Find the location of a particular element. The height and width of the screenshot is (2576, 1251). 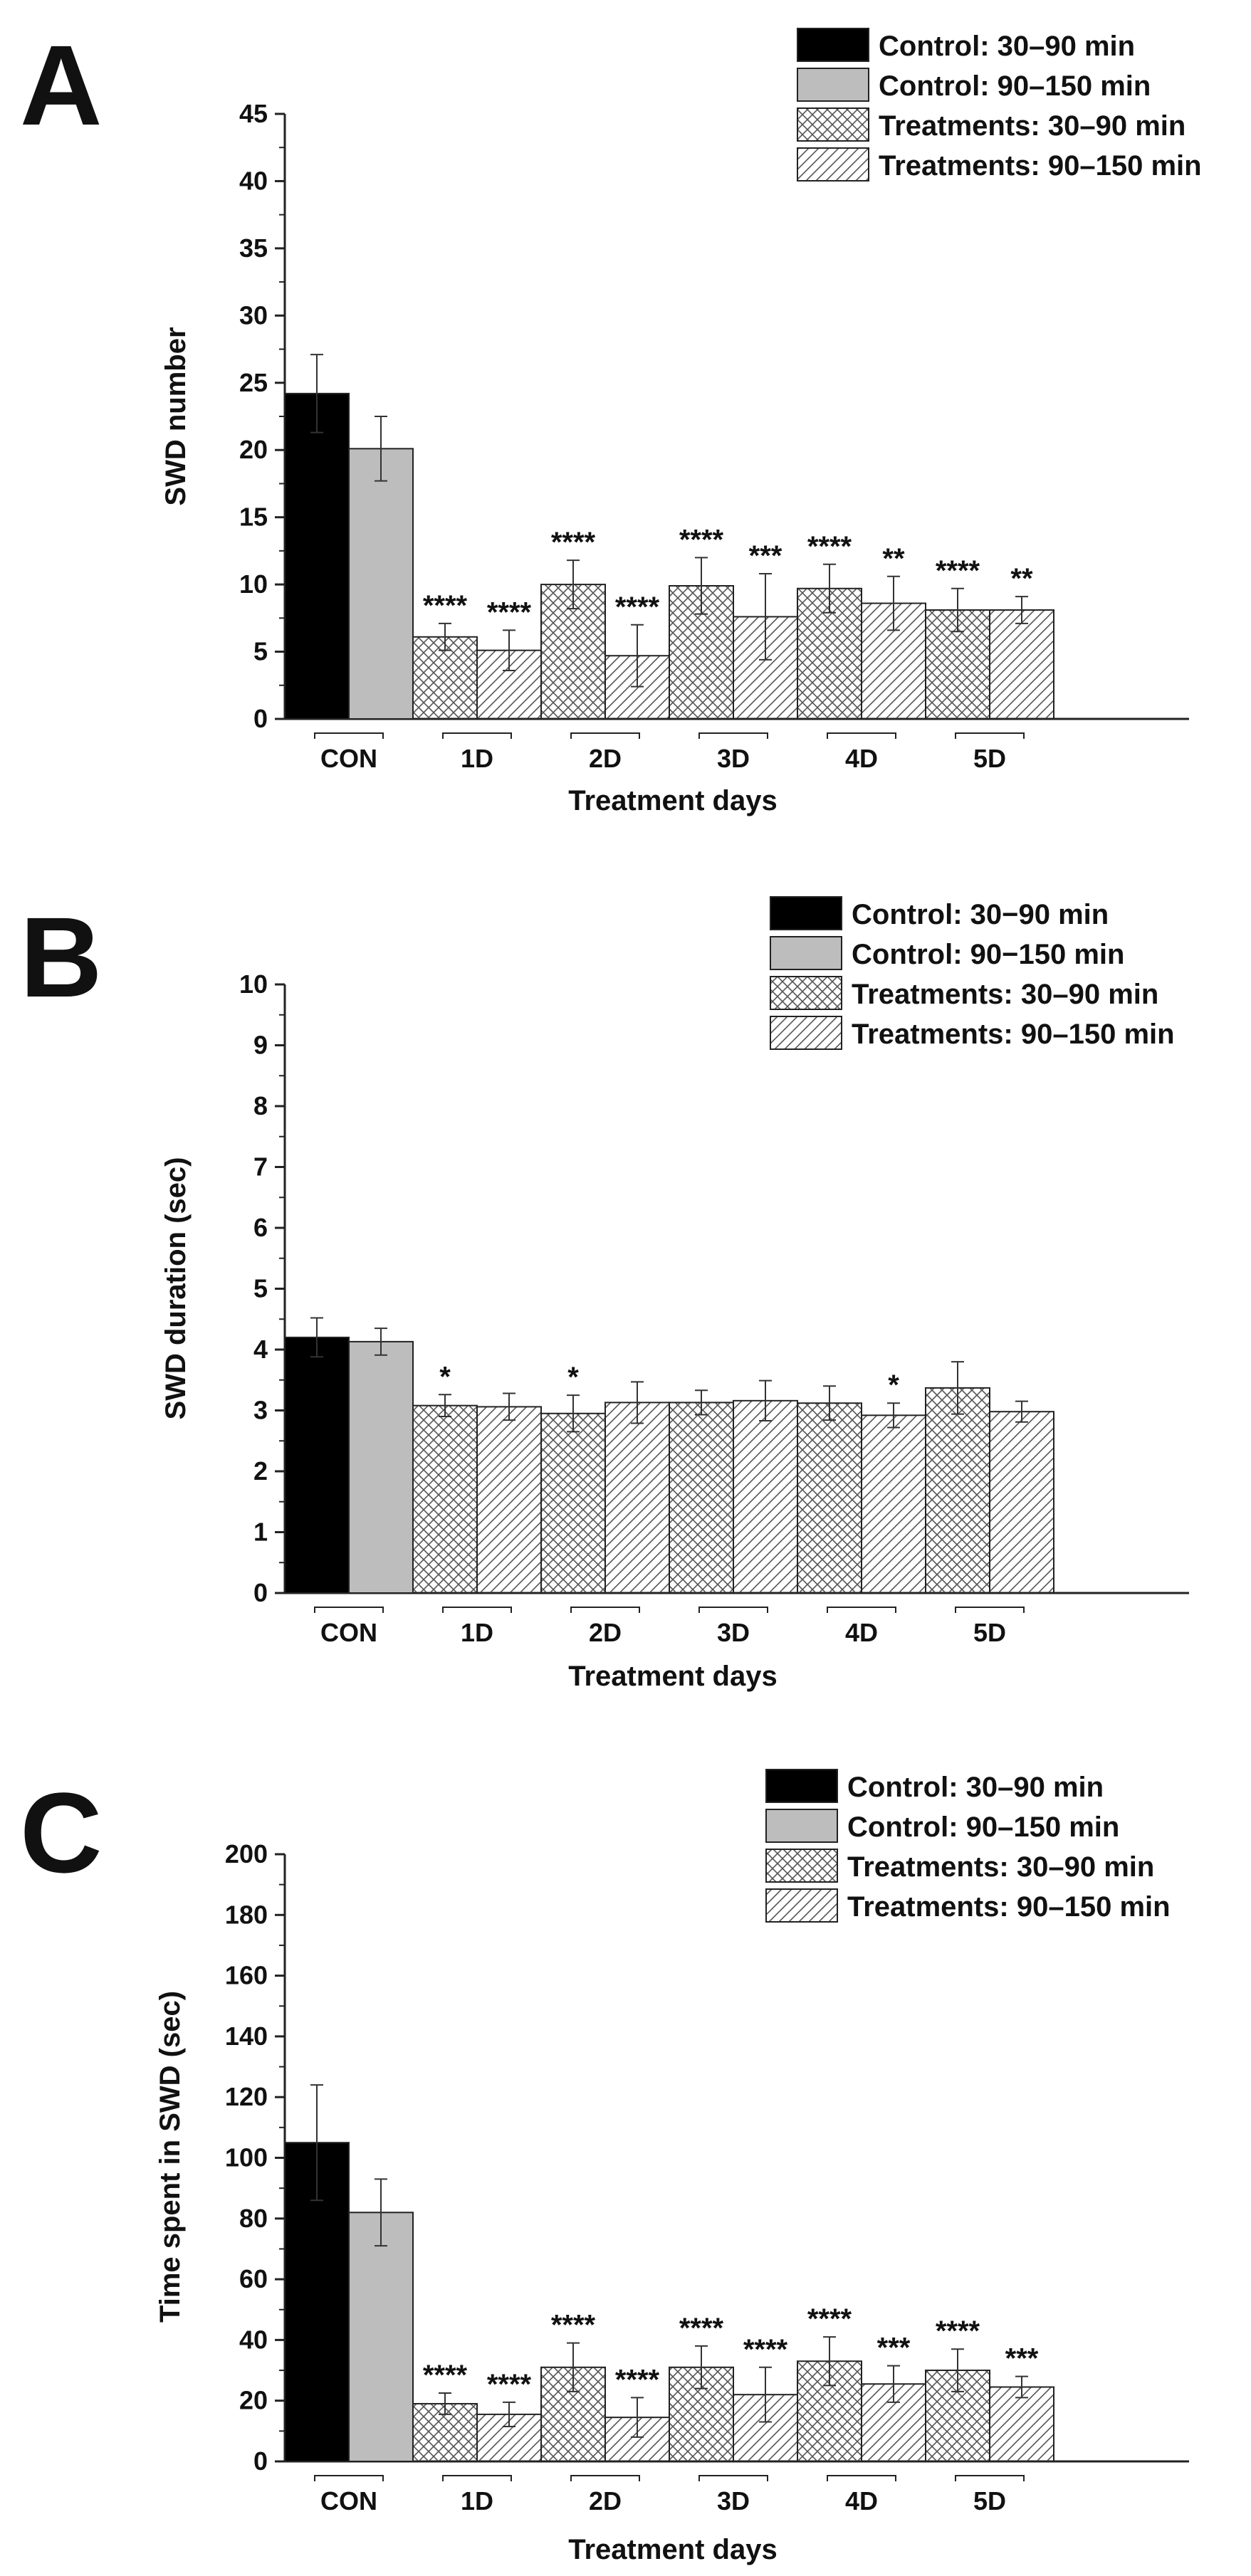

y-axis-title: SWD number is located at coordinates (176, 416).